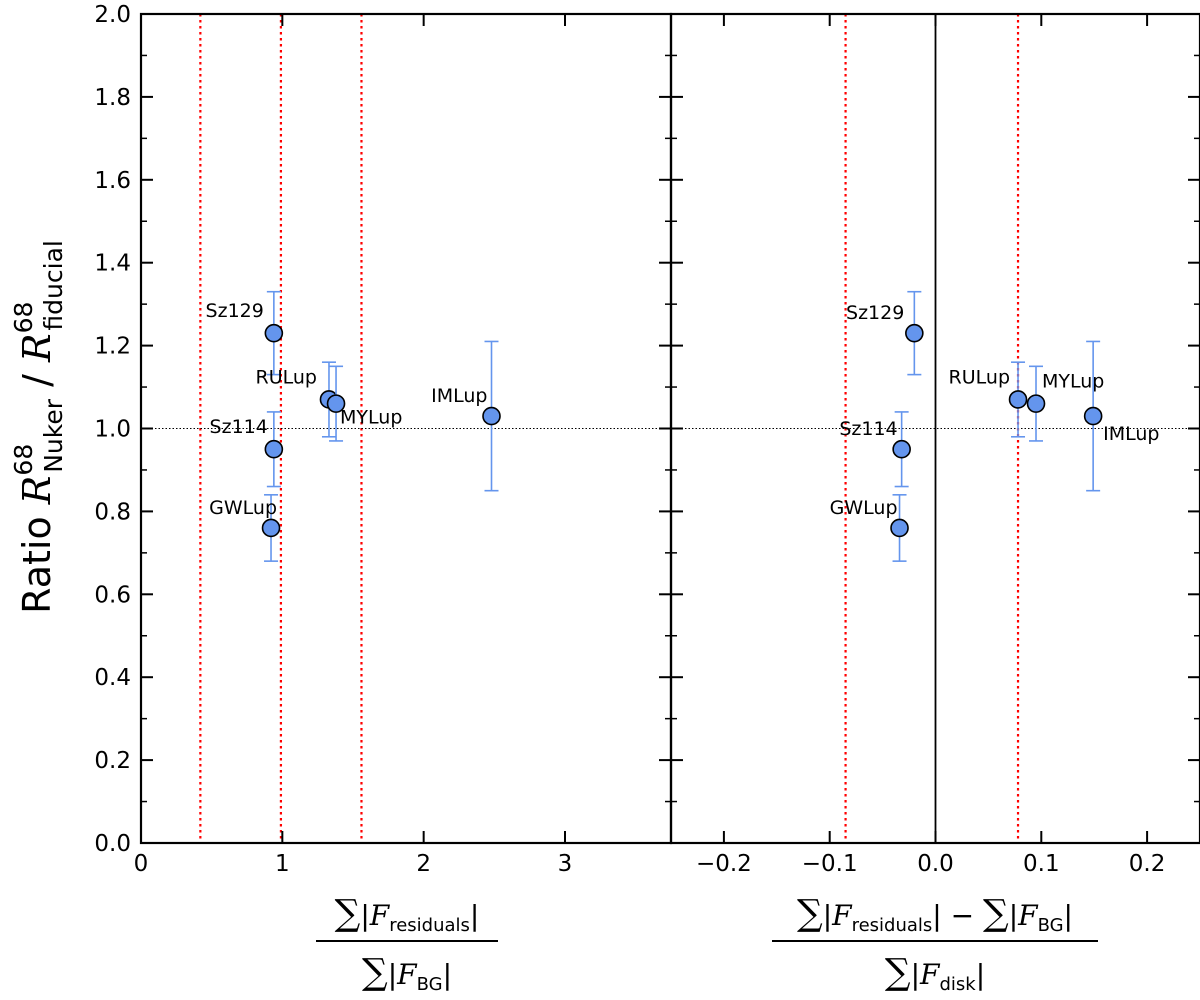 The image size is (1200, 1000). What do you see at coordinates (112, 430) in the screenshot?
I see `y-tick-label-5: 1.0` at bounding box center [112, 430].